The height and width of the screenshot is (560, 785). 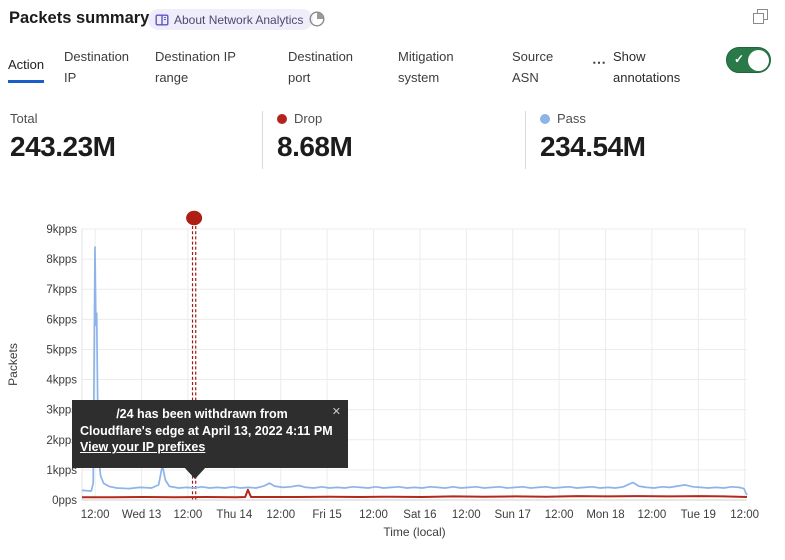 What do you see at coordinates (315, 146) in the screenshot?
I see `stat-drop-value: 8.68M` at bounding box center [315, 146].